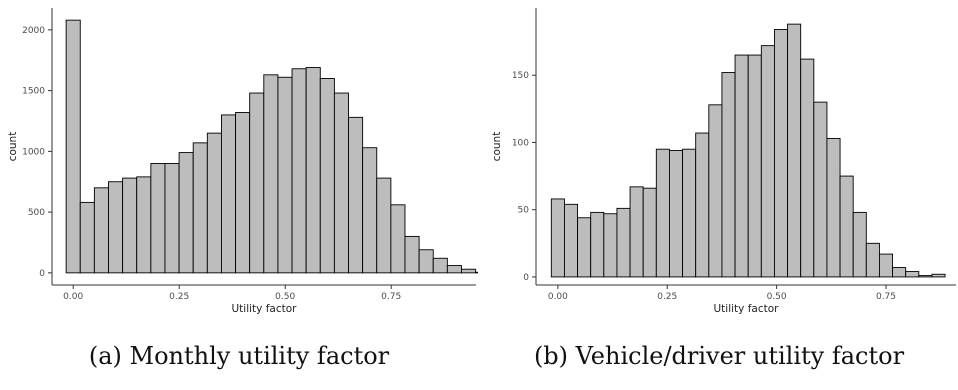 This screenshot has width=958, height=390. What do you see at coordinates (33, 92) in the screenshot?
I see `y-tick-label: 1500` at bounding box center [33, 92].